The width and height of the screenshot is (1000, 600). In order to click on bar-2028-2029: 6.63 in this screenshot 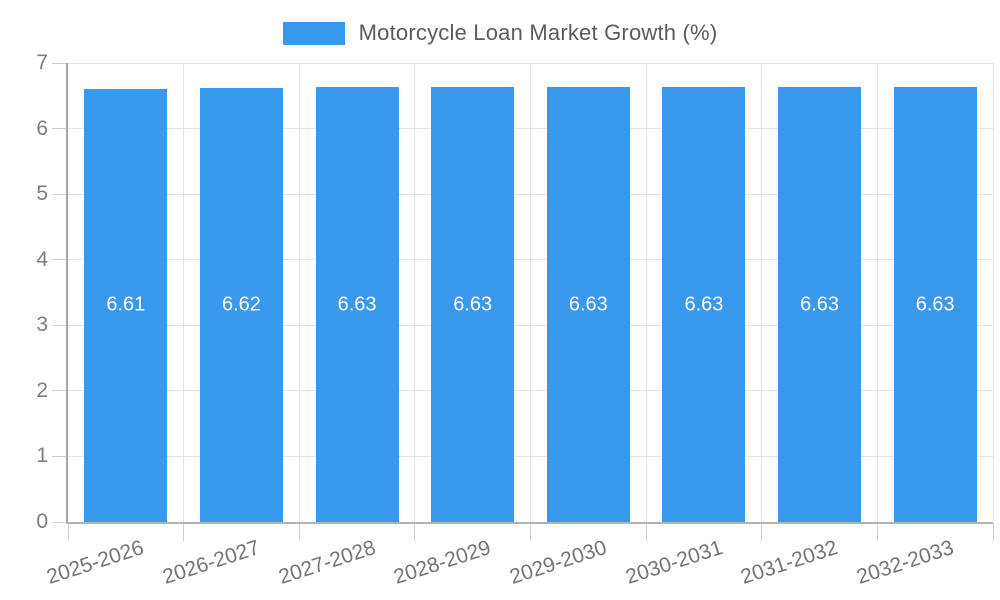, I will do `click(473, 304)`.